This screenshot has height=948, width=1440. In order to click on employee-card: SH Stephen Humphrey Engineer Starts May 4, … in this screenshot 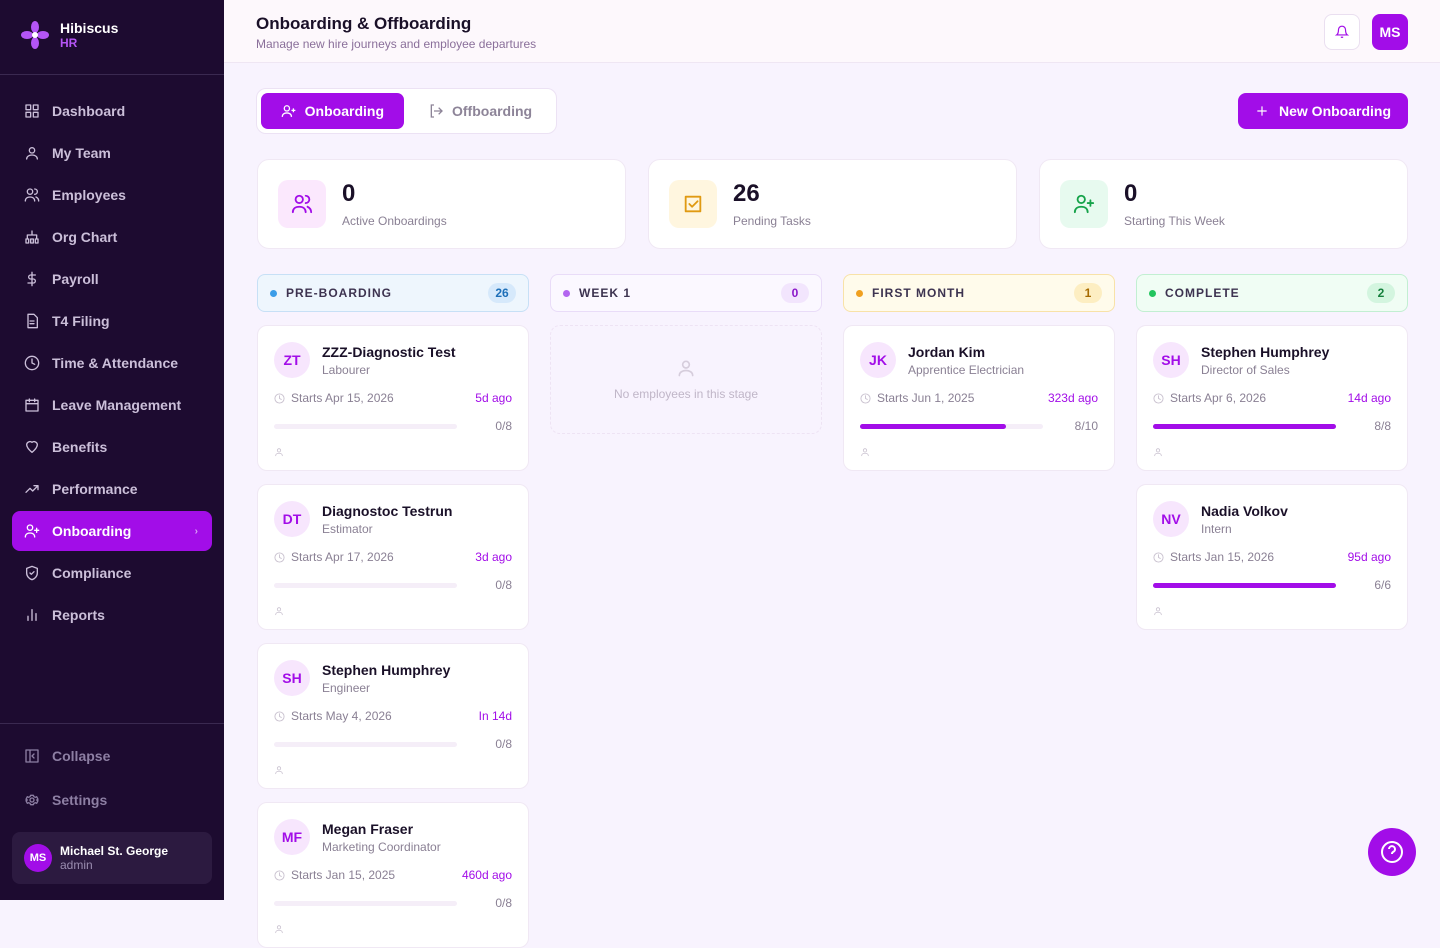, I will do `click(393, 716)`.